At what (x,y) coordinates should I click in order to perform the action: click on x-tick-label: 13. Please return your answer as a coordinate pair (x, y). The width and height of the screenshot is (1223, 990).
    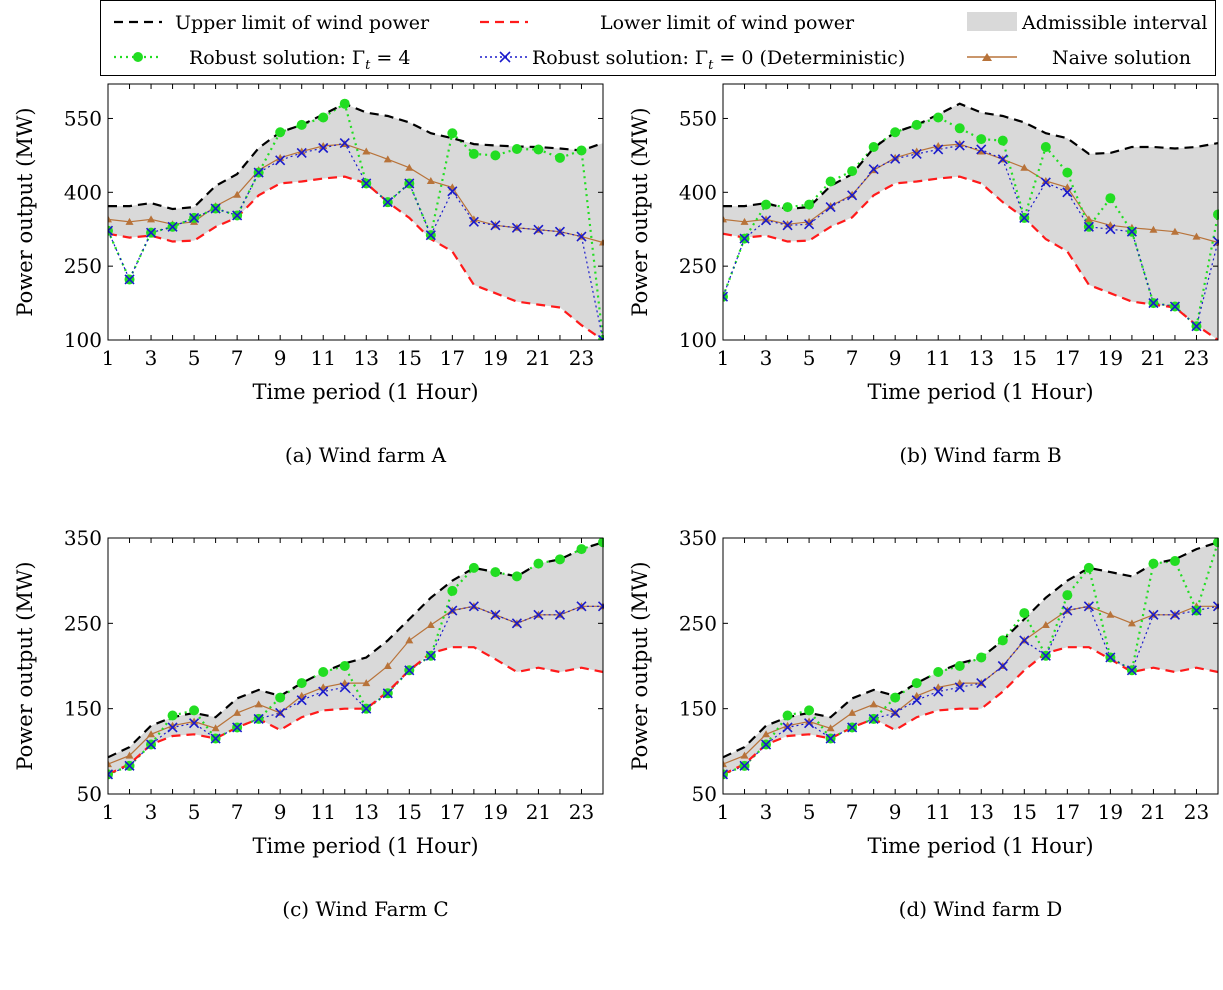
    Looking at the image, I should click on (981, 358).